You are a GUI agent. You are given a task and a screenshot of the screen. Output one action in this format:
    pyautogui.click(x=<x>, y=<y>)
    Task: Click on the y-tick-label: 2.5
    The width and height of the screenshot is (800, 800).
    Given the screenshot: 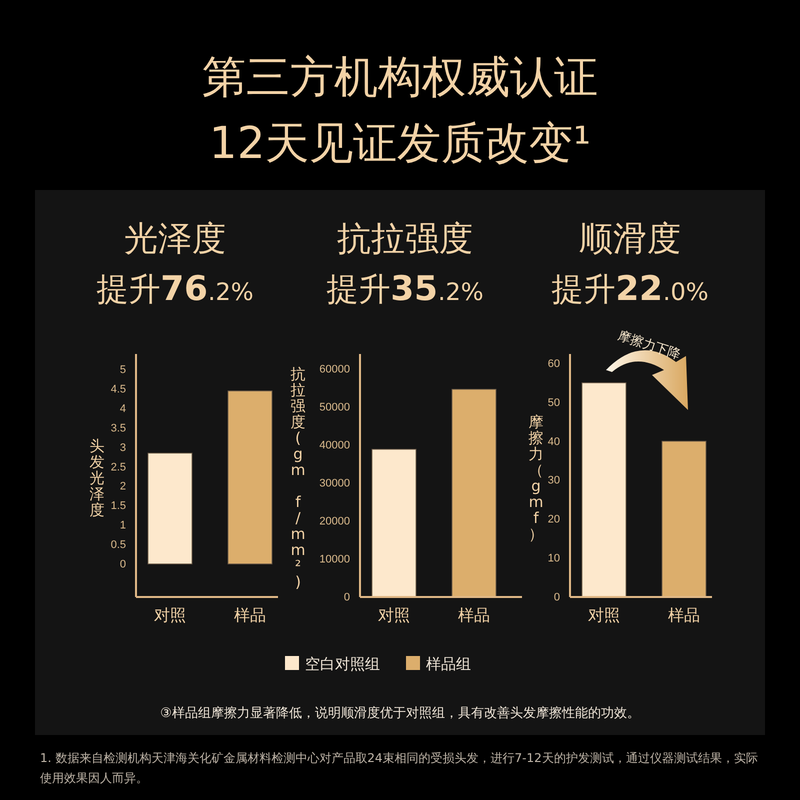 What is the action you would take?
    pyautogui.click(x=118, y=467)
    